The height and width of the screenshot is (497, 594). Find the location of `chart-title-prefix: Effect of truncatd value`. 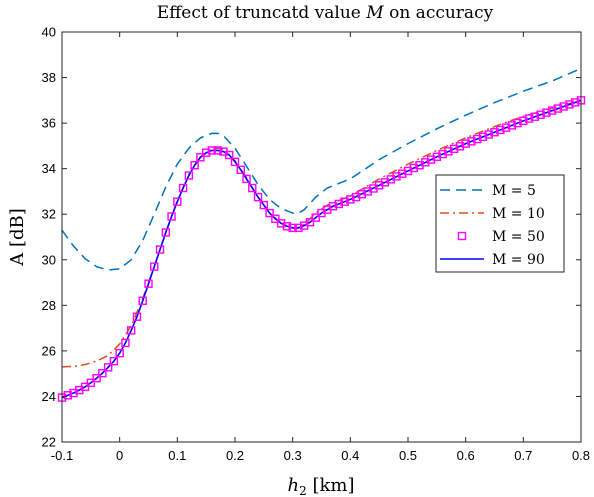

chart-title-prefix: Effect of truncatd value is located at coordinates (261, 13).